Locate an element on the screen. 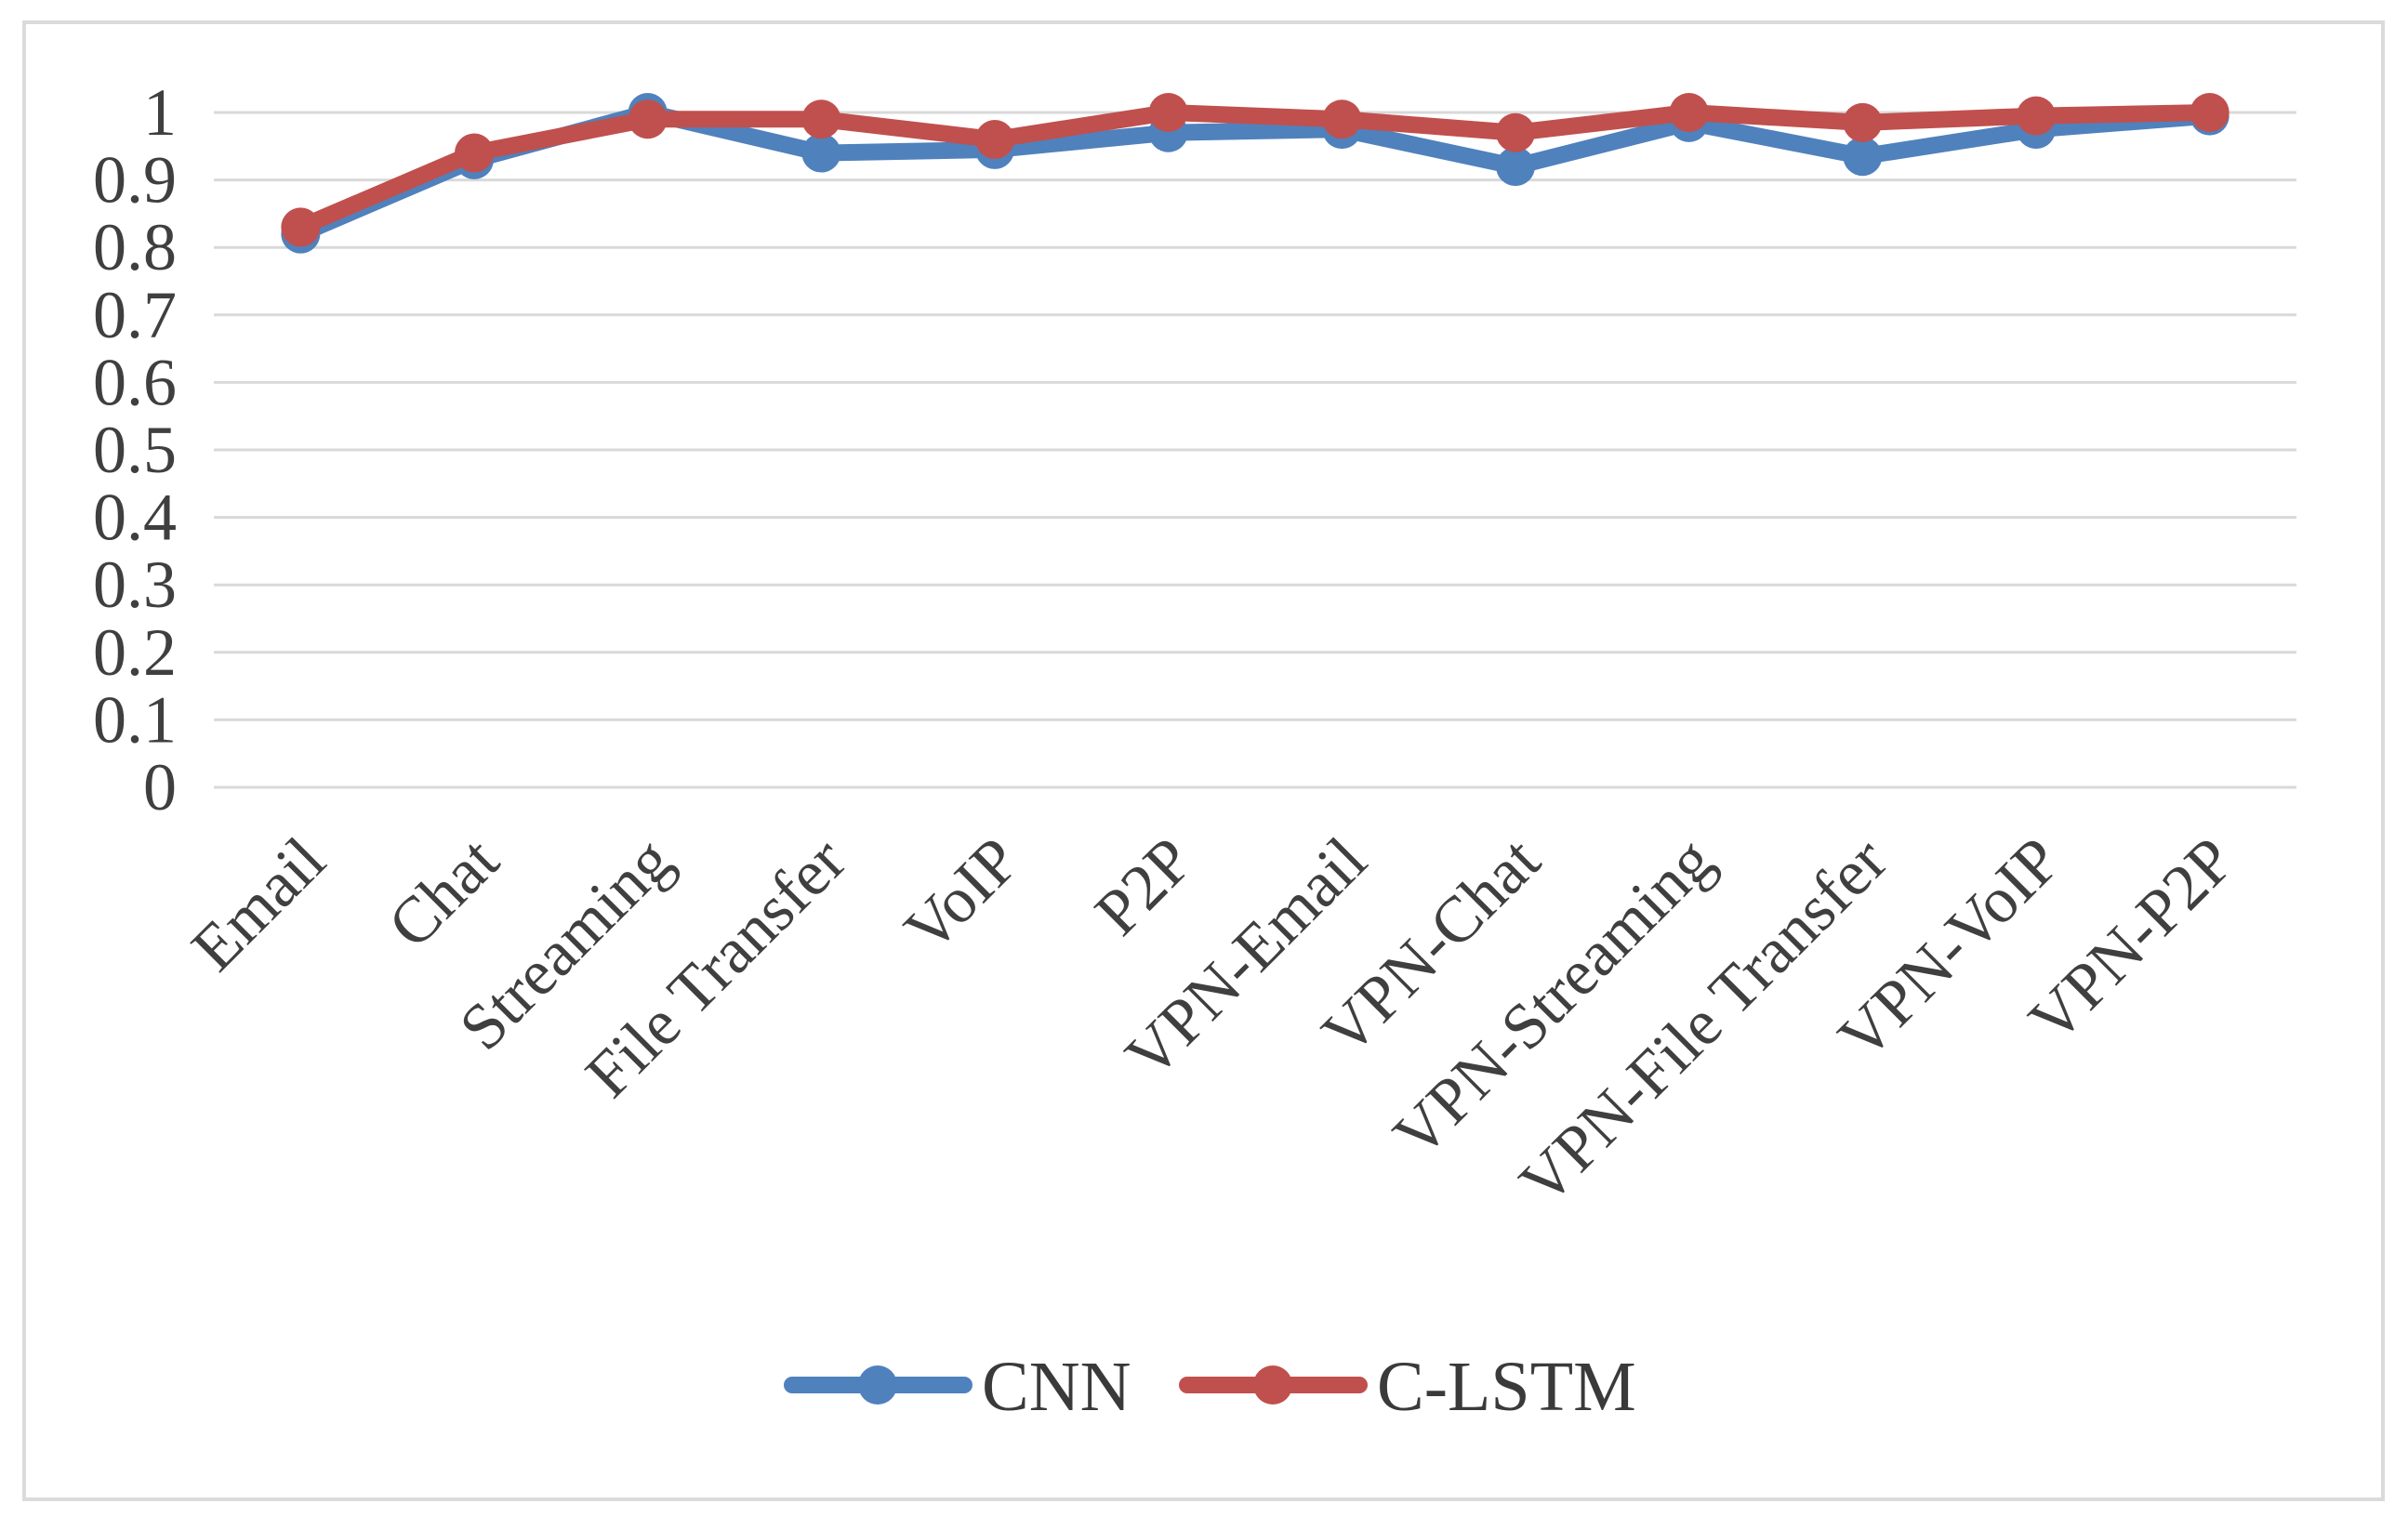 Image resolution: width=2408 pixels, height=1530 pixels. y-tick-label: 0.4 is located at coordinates (135, 518).